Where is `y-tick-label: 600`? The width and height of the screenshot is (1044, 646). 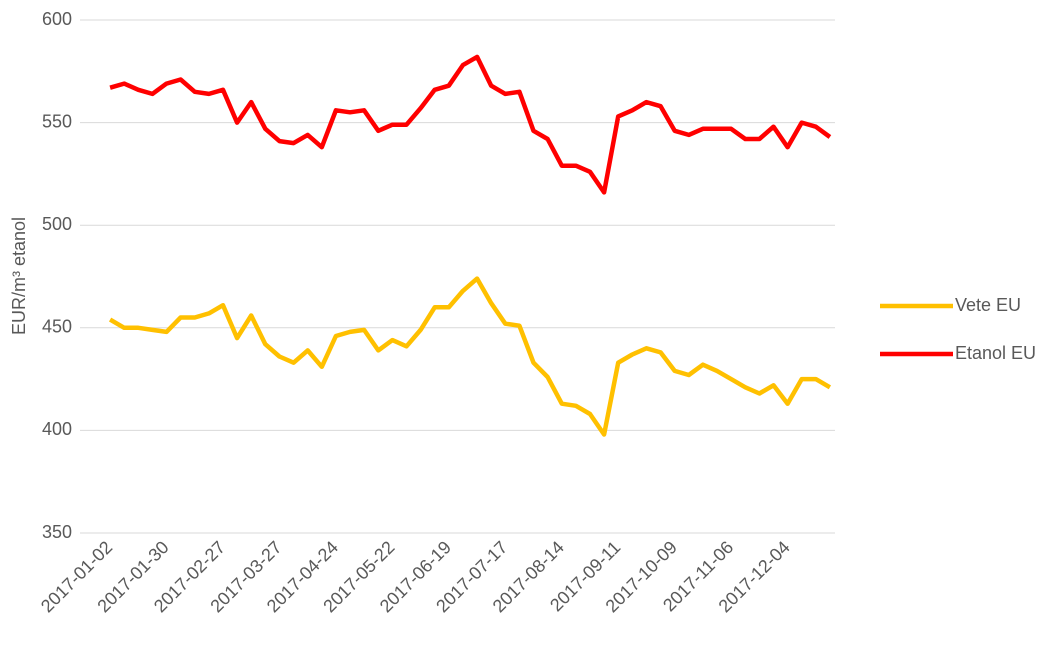 y-tick-label: 600 is located at coordinates (57, 19).